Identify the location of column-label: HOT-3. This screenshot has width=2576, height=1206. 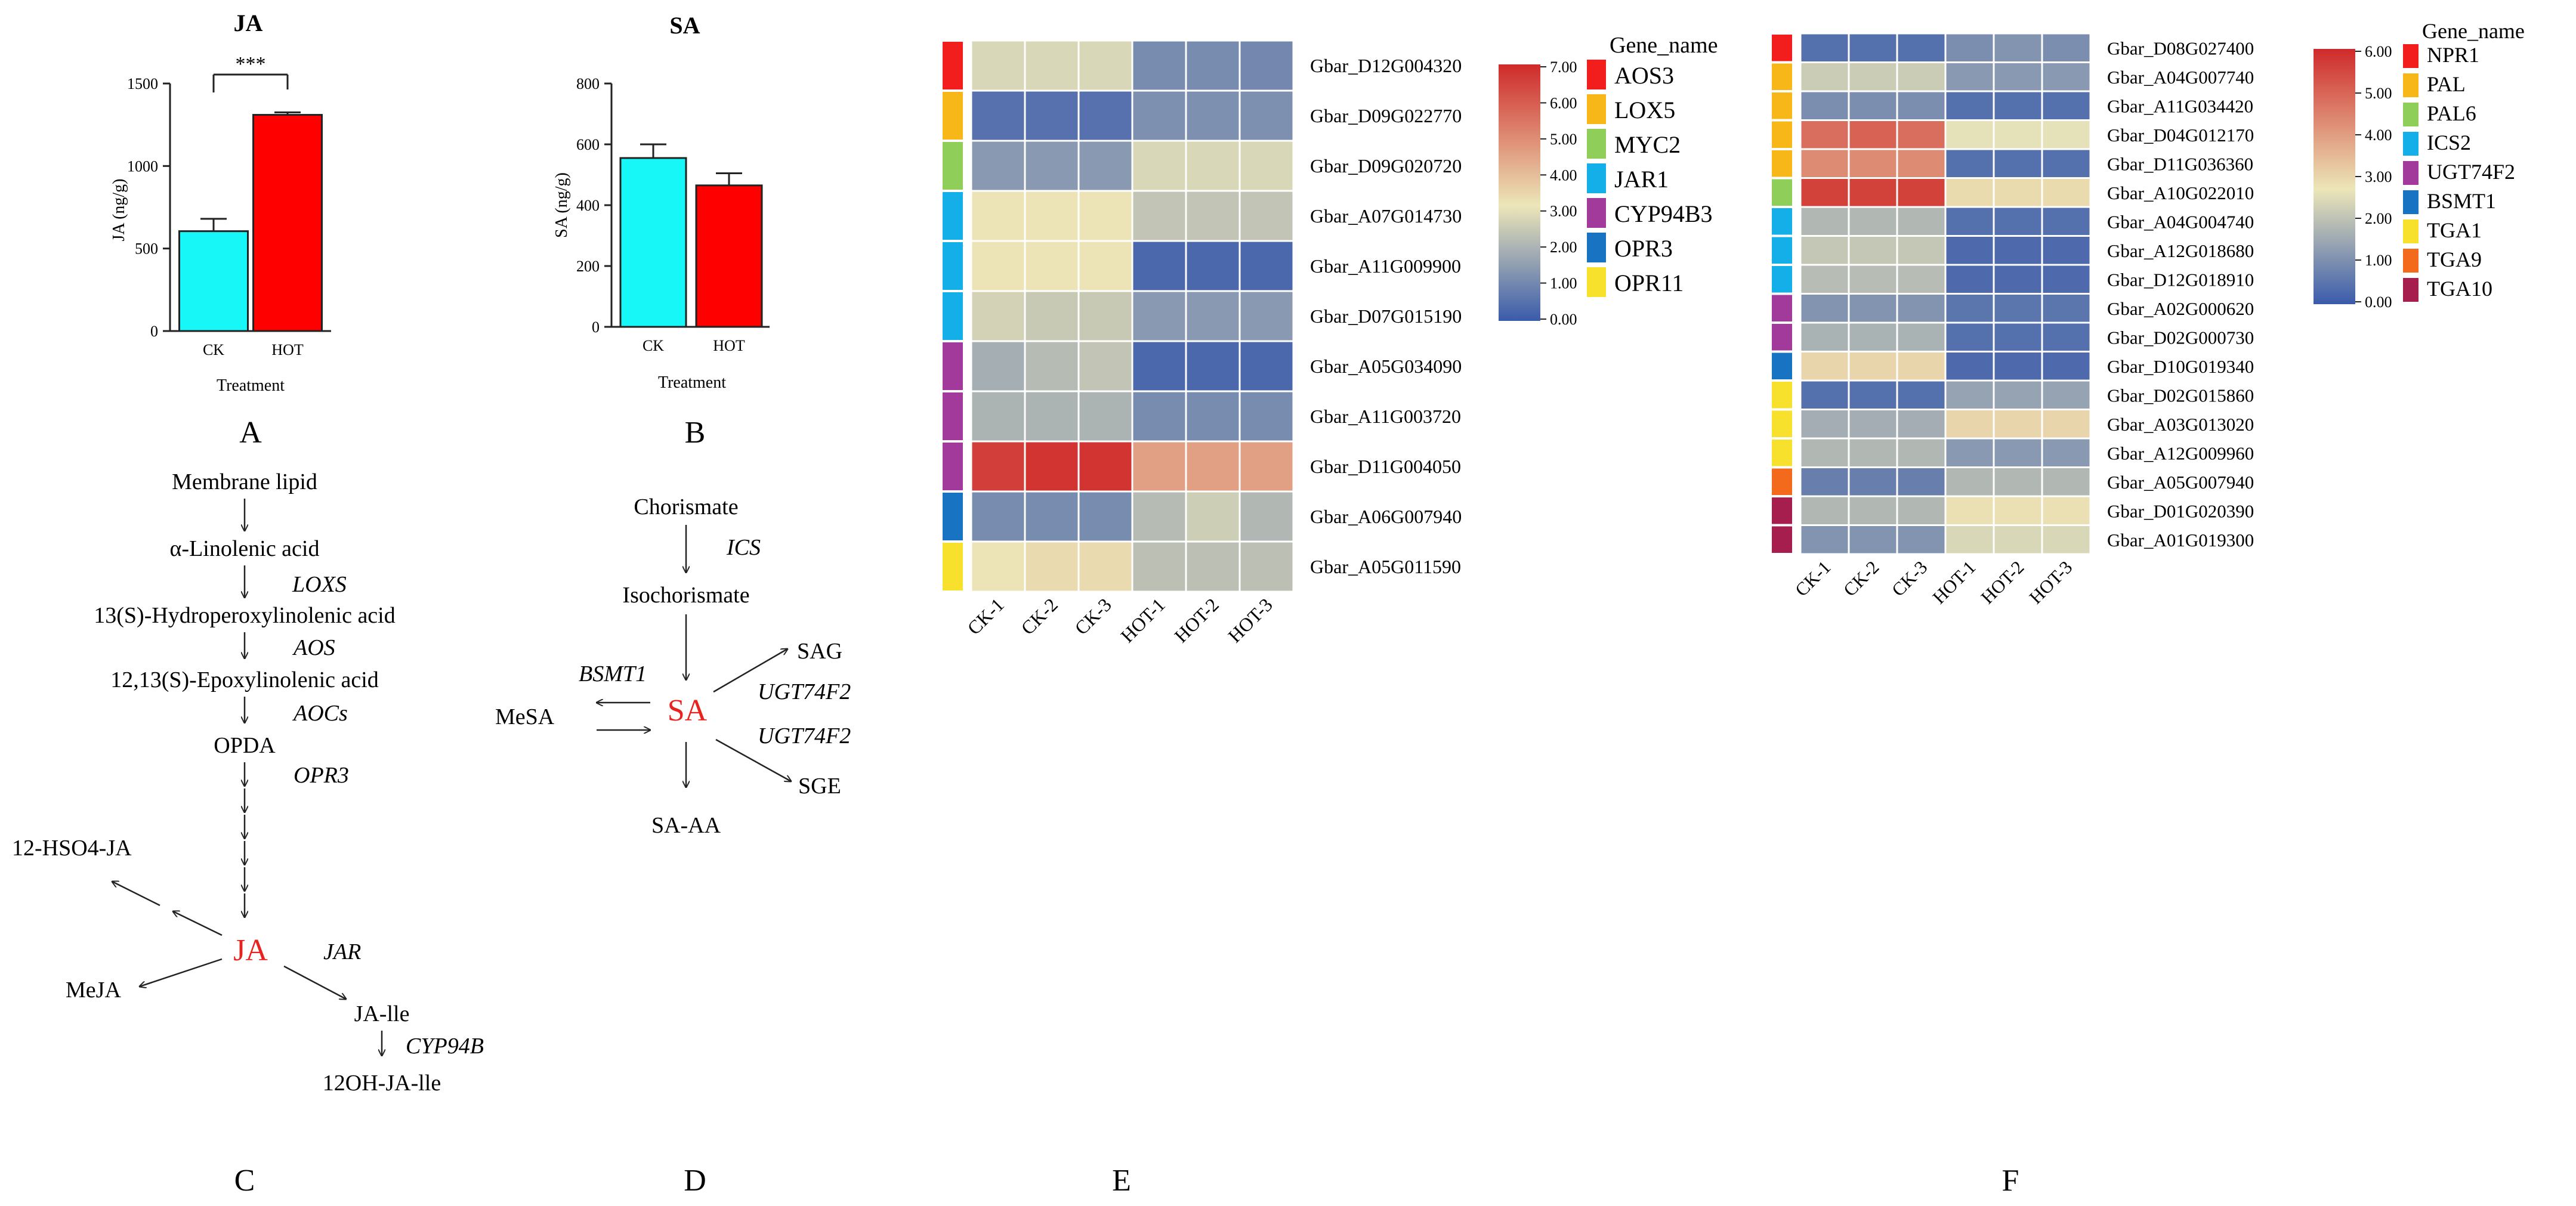
(1250, 620).